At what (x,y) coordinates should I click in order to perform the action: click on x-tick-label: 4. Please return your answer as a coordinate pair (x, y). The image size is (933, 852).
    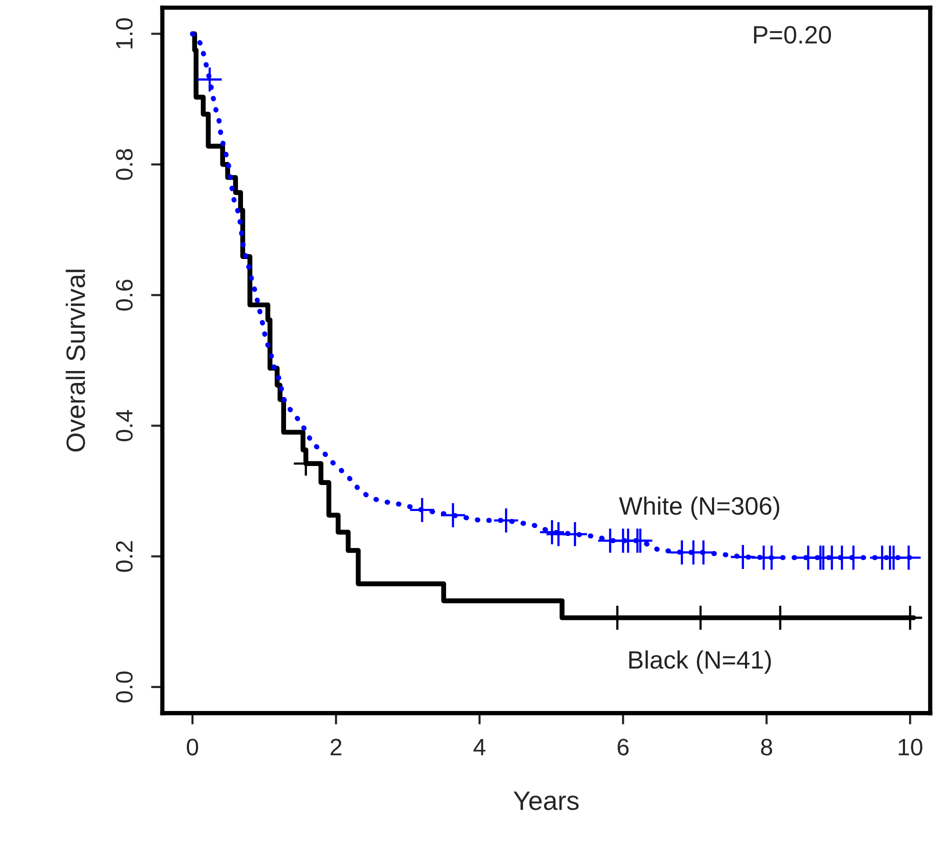
    Looking at the image, I should click on (480, 747).